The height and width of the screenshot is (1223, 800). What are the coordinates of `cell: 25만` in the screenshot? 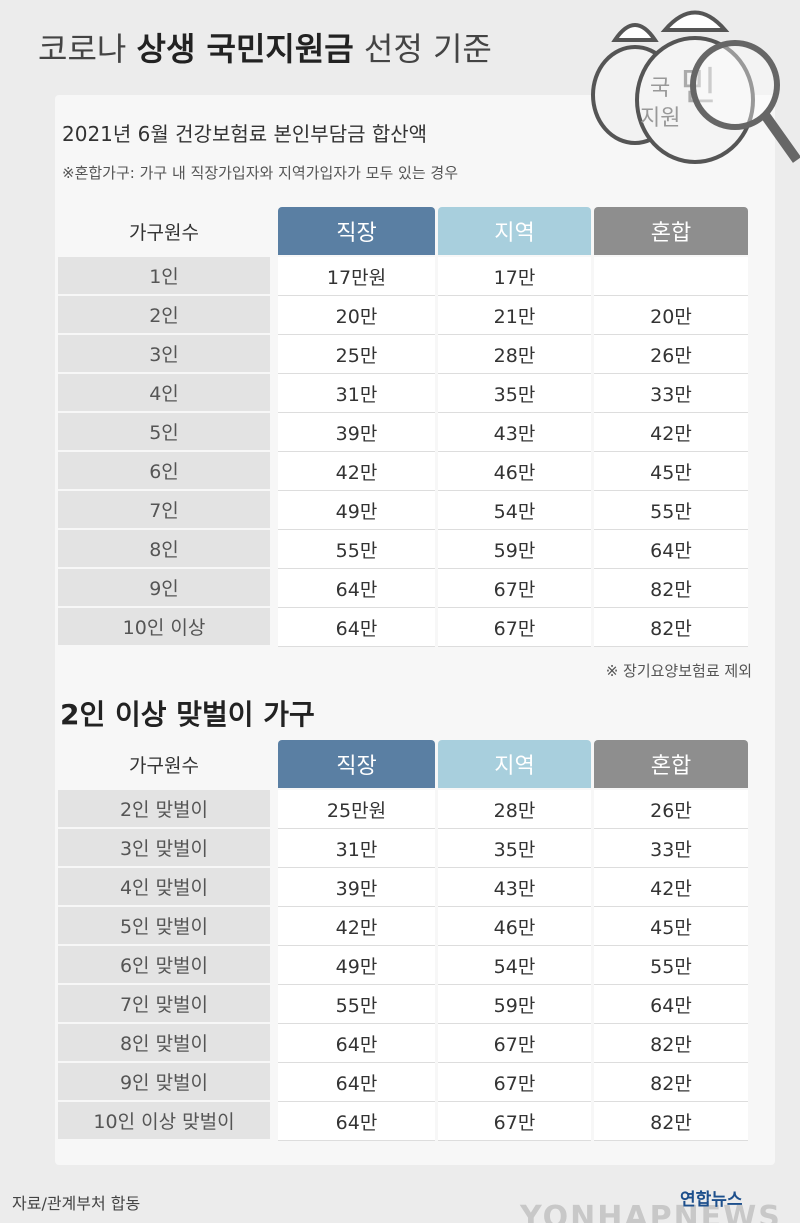 It's located at (356, 354).